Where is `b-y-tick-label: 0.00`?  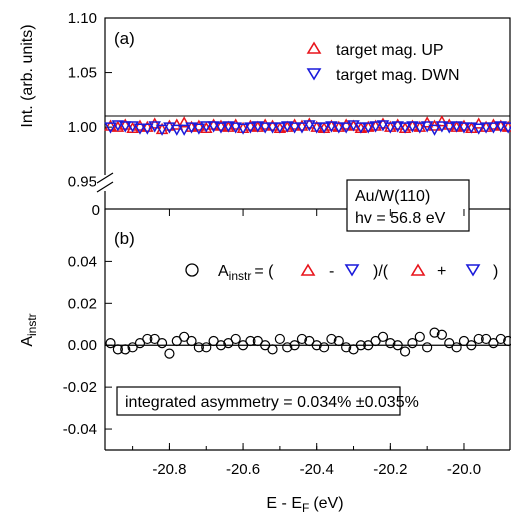
b-y-tick-label: 0.00 is located at coordinates (82, 345).